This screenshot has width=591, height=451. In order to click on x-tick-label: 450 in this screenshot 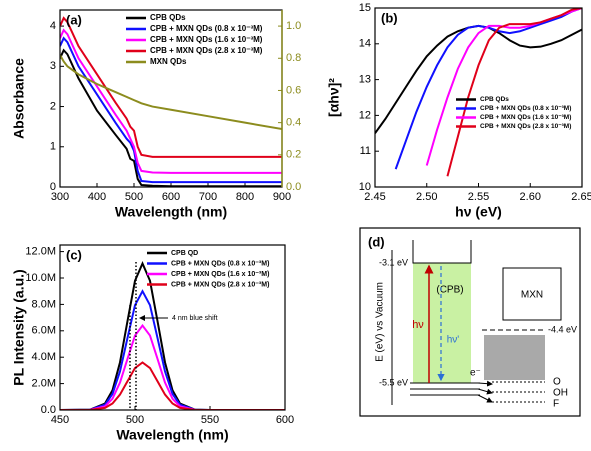, I will do `click(60, 420)`.